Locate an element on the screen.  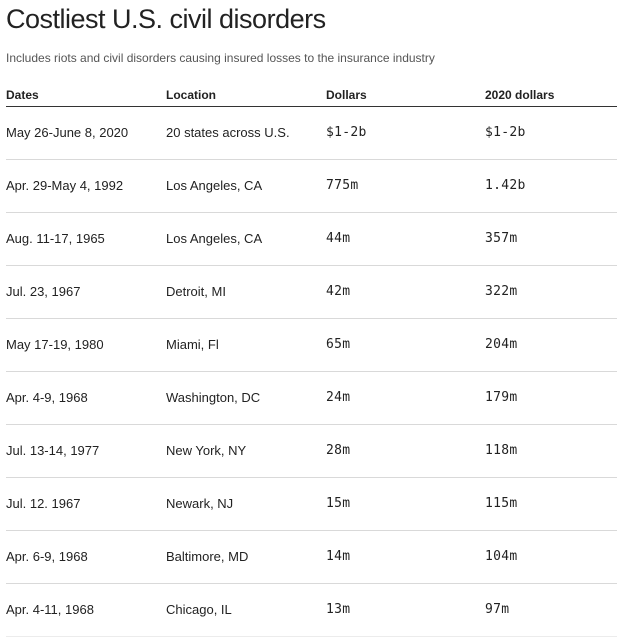
cell-dates: Apr. 4-9, 1968 is located at coordinates (47, 397).